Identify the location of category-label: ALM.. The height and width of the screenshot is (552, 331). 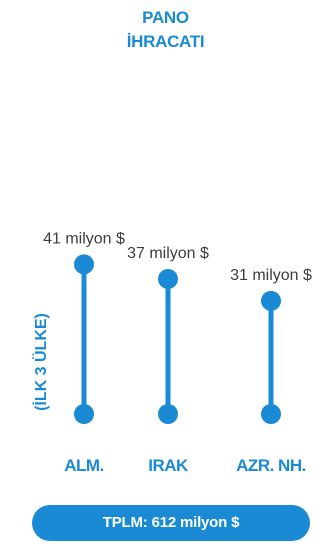
(84, 465).